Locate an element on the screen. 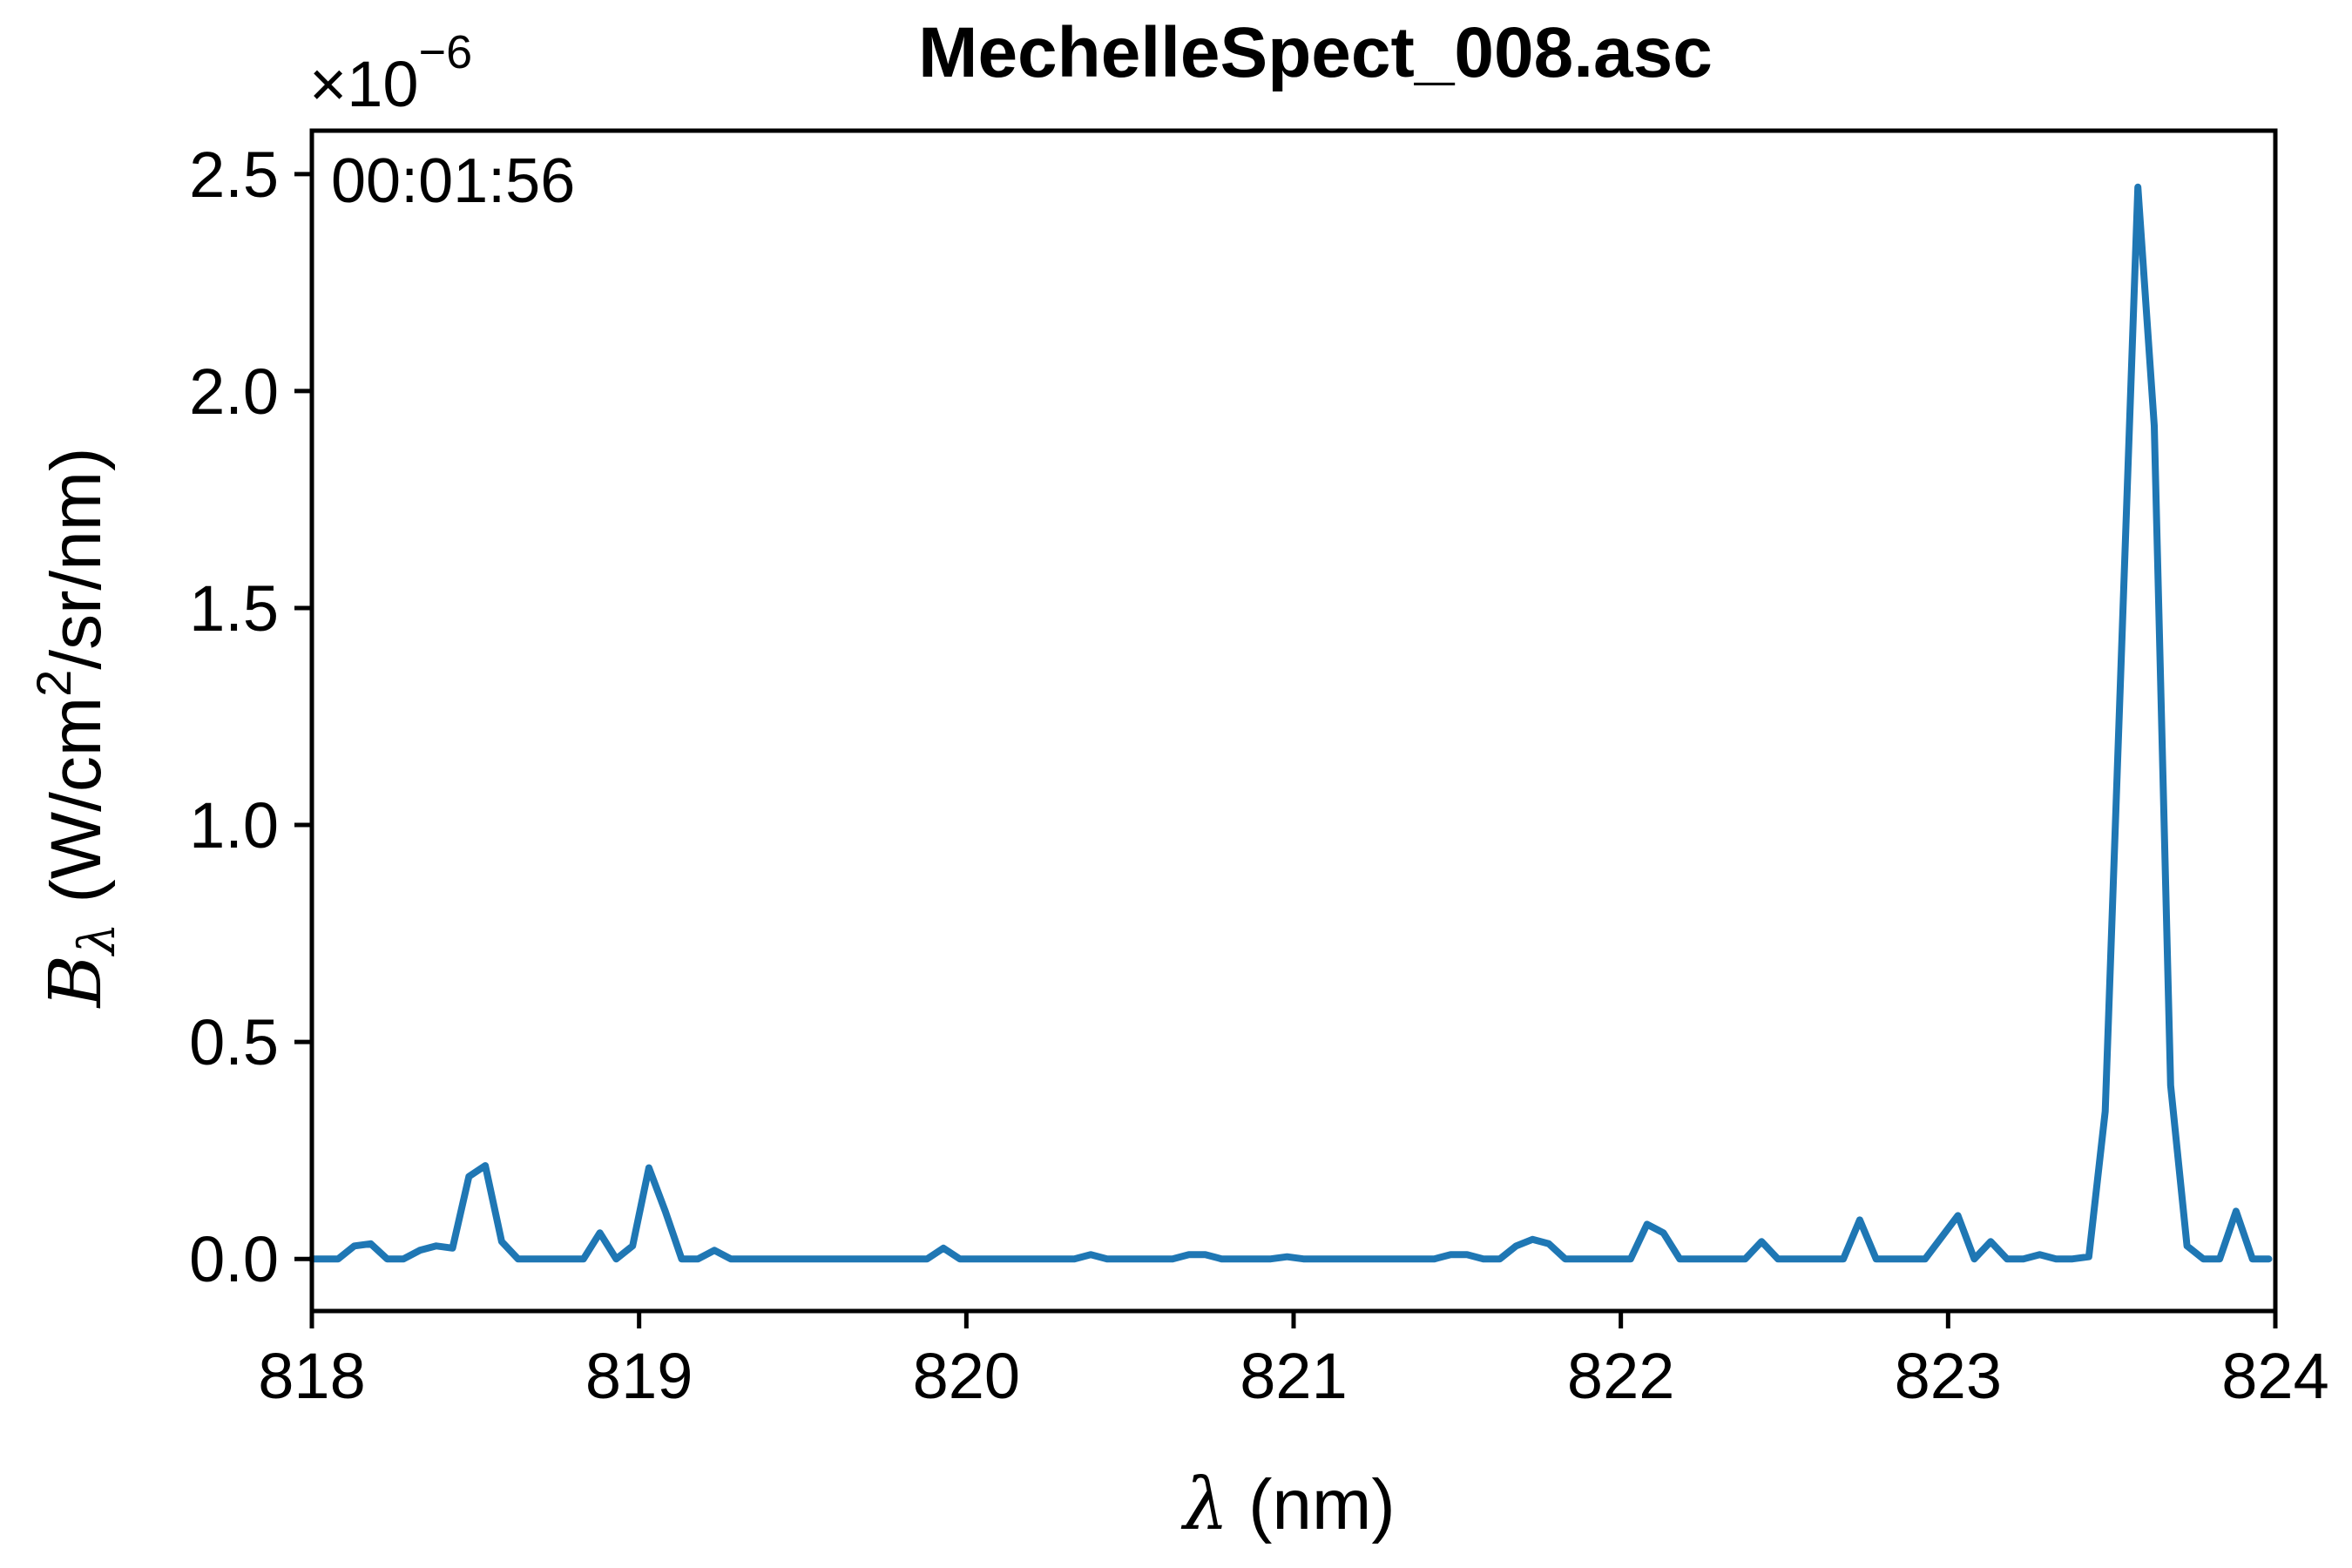  chart-title: MechelleSpect_008.asc is located at coordinates (1315, 52).